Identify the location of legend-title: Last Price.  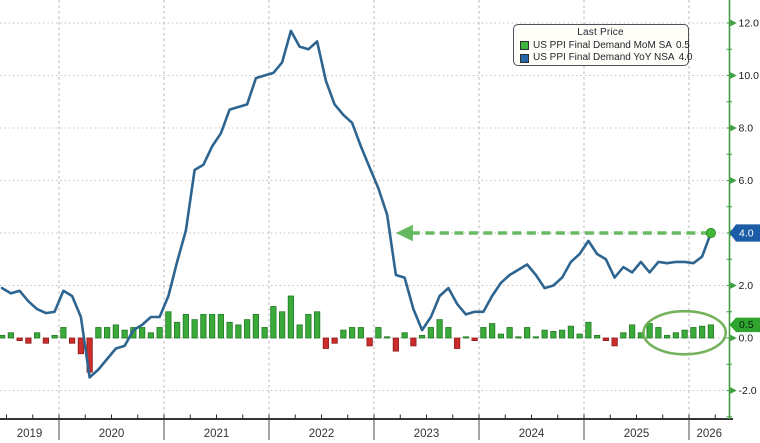
(600, 32).